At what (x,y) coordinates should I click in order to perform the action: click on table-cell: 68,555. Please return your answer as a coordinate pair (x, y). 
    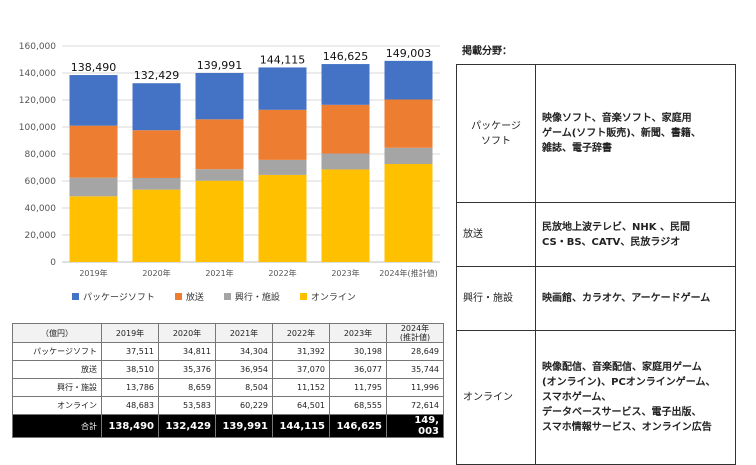
    Looking at the image, I should click on (358, 405).